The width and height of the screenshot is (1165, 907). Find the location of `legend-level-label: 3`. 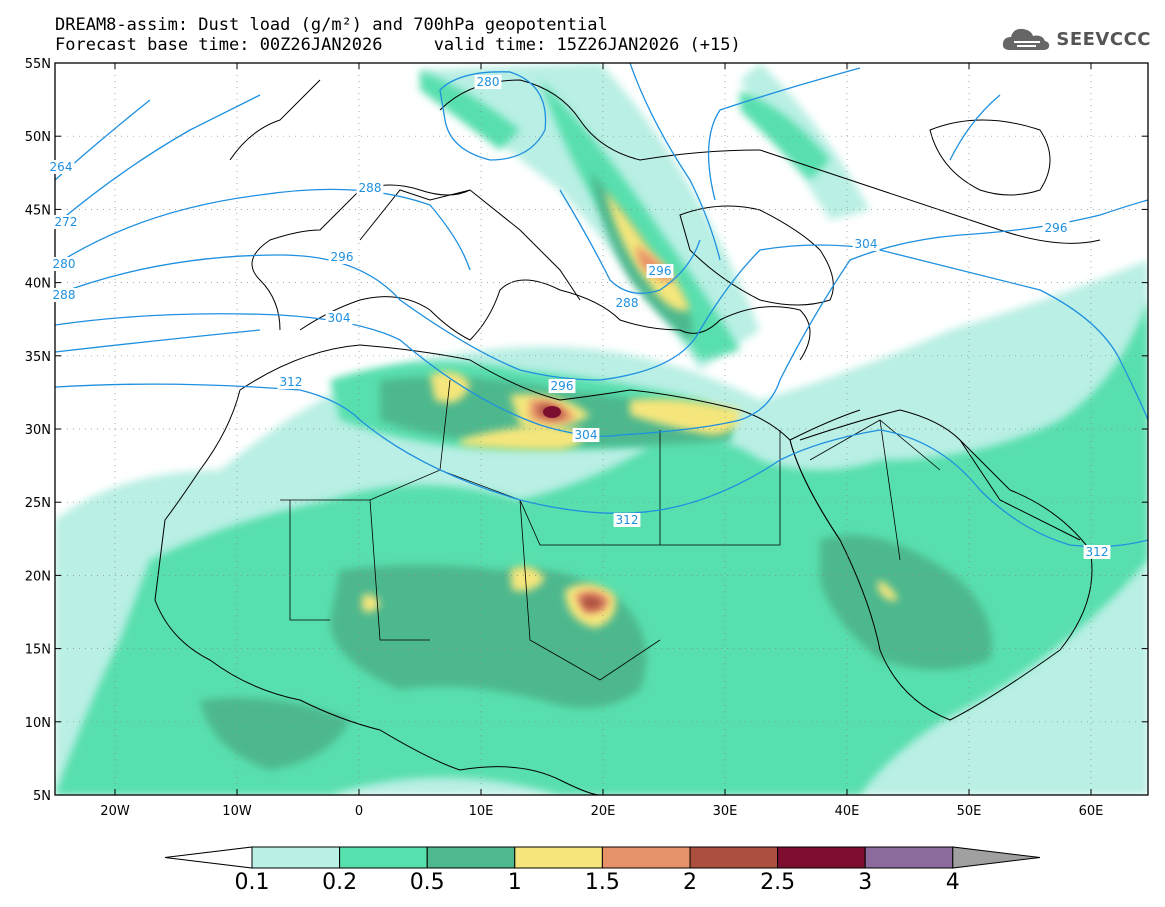

legend-level-label: 3 is located at coordinates (865, 882).